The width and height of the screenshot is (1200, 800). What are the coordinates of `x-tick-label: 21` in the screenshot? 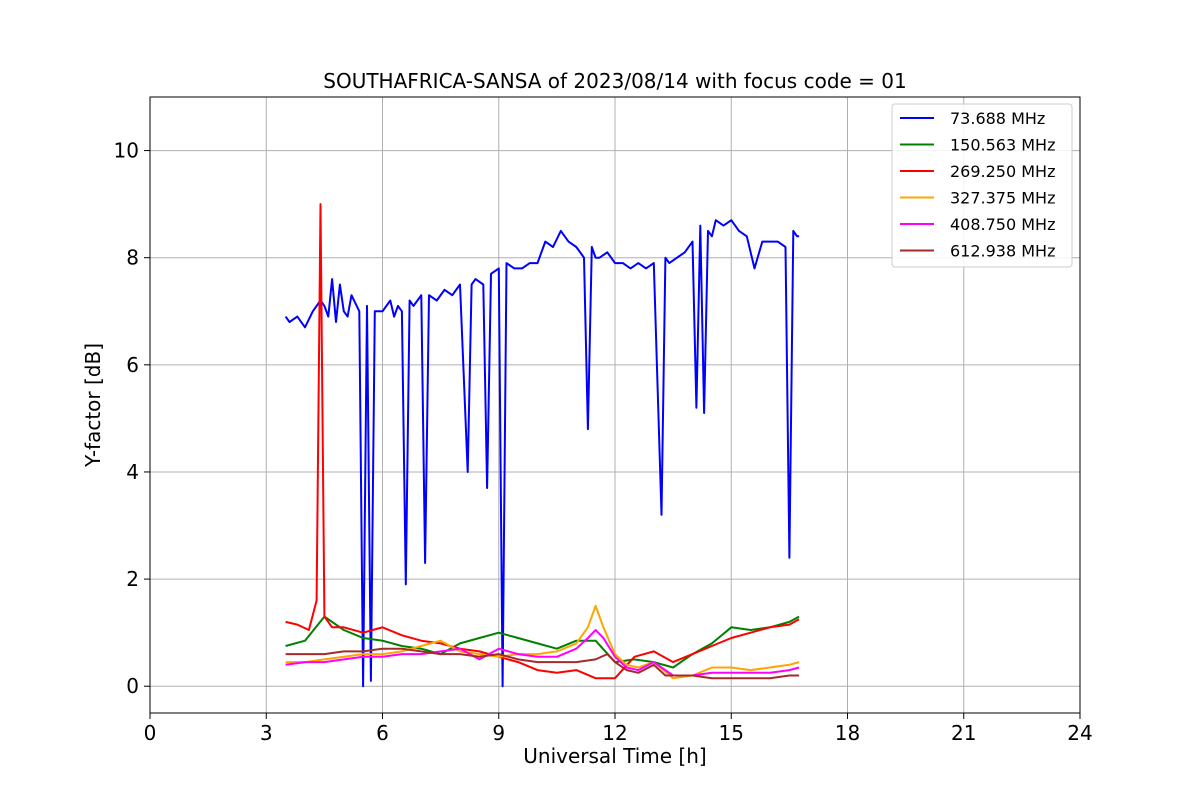 It's located at (963, 733).